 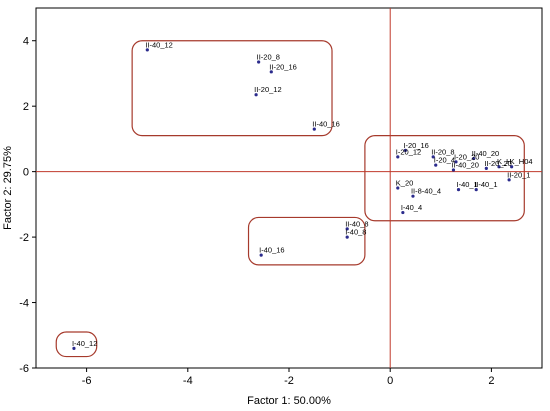 I want to click on point-label: K_H, so click(x=504, y=161).